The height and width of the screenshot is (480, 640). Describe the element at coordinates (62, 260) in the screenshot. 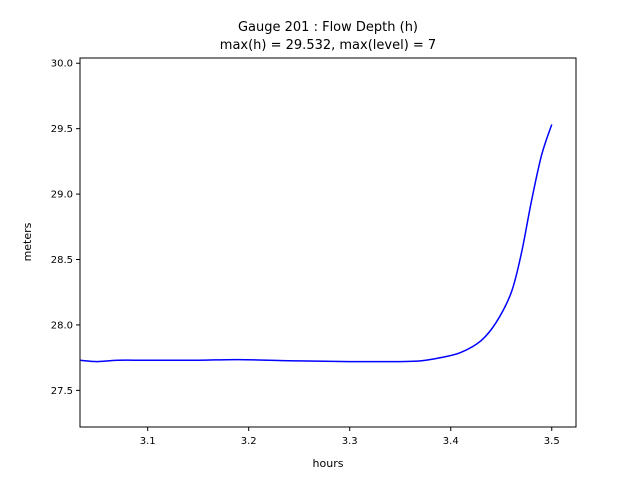

I see `y-tick-label: 28.5` at that location.